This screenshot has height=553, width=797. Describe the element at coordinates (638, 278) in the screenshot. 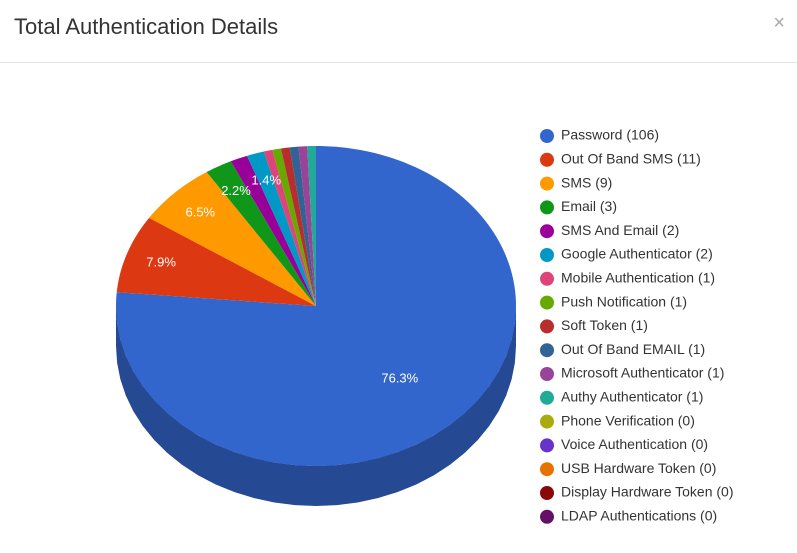

I see `legend-label: Mobile Authentication (1)` at that location.